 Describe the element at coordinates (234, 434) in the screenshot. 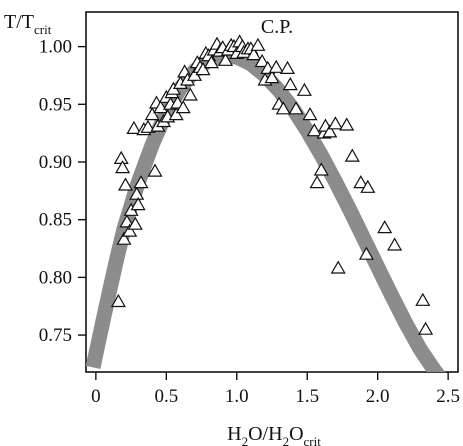

I see `x-axis-label-part: H` at that location.